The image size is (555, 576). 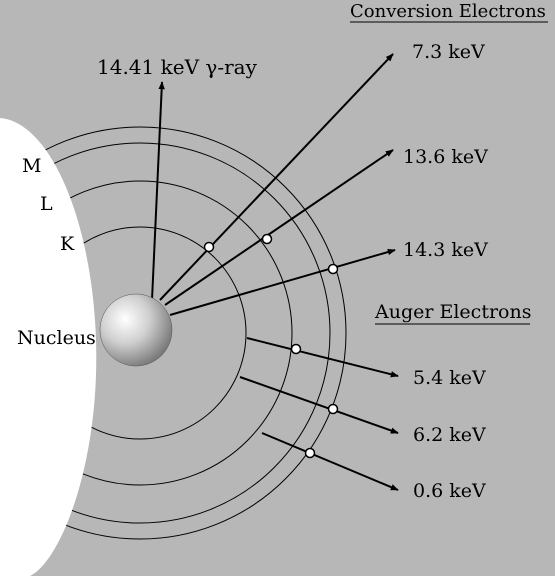 What do you see at coordinates (31, 166) in the screenshot?
I see `shell-label-m: M` at bounding box center [31, 166].